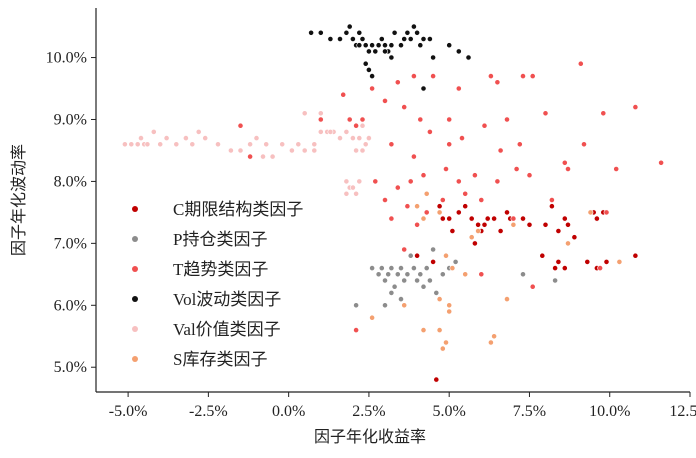 Image resolution: width=696 pixels, height=458 pixels. Describe the element at coordinates (70, 181) in the screenshot. I see `y-tick-label: 8.0%` at that location.